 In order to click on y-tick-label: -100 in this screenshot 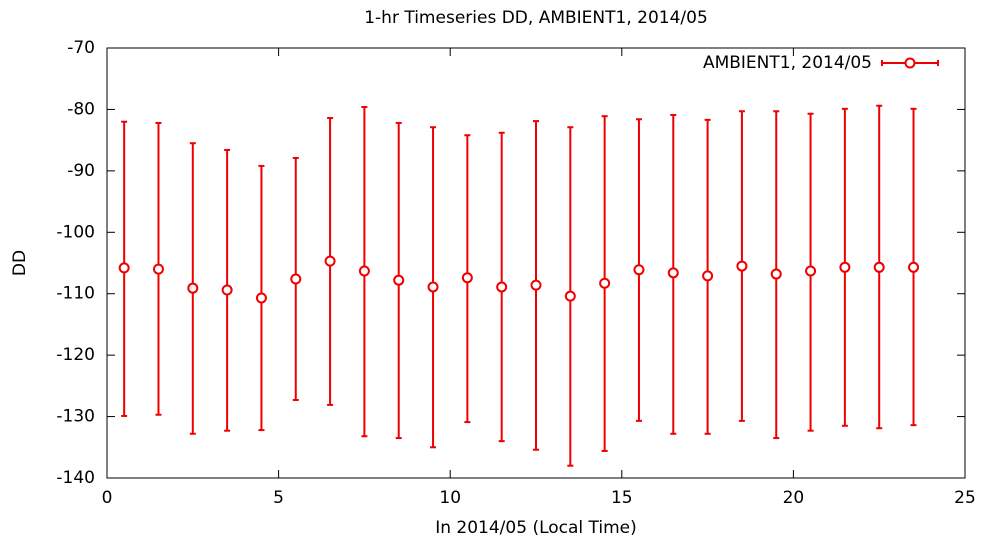, I will do `click(75, 232)`.